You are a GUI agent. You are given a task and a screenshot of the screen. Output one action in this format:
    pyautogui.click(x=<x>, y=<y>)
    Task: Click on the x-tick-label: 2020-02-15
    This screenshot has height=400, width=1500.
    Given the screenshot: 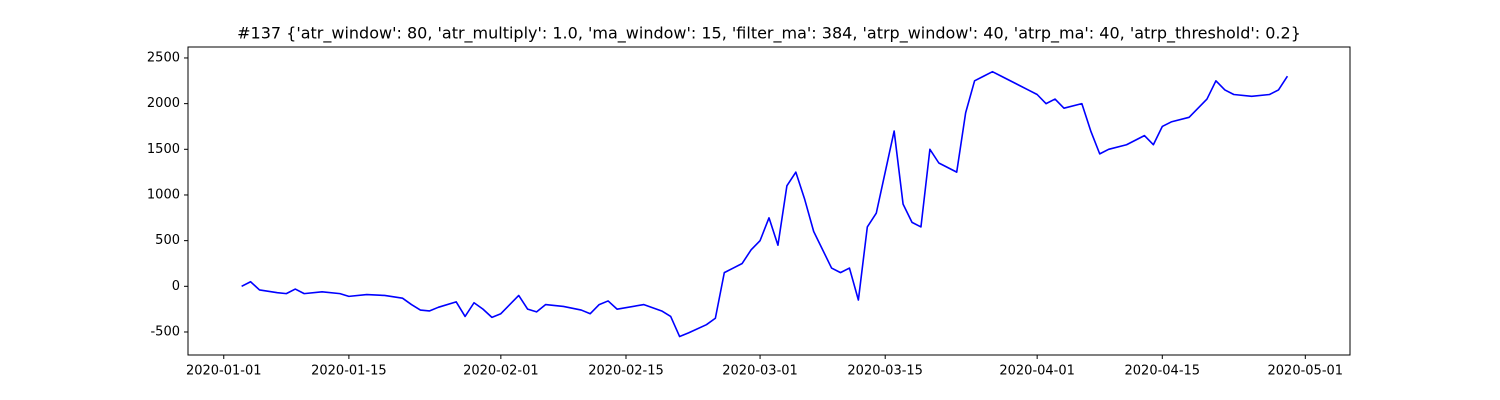 What is the action you would take?
    pyautogui.click(x=626, y=371)
    